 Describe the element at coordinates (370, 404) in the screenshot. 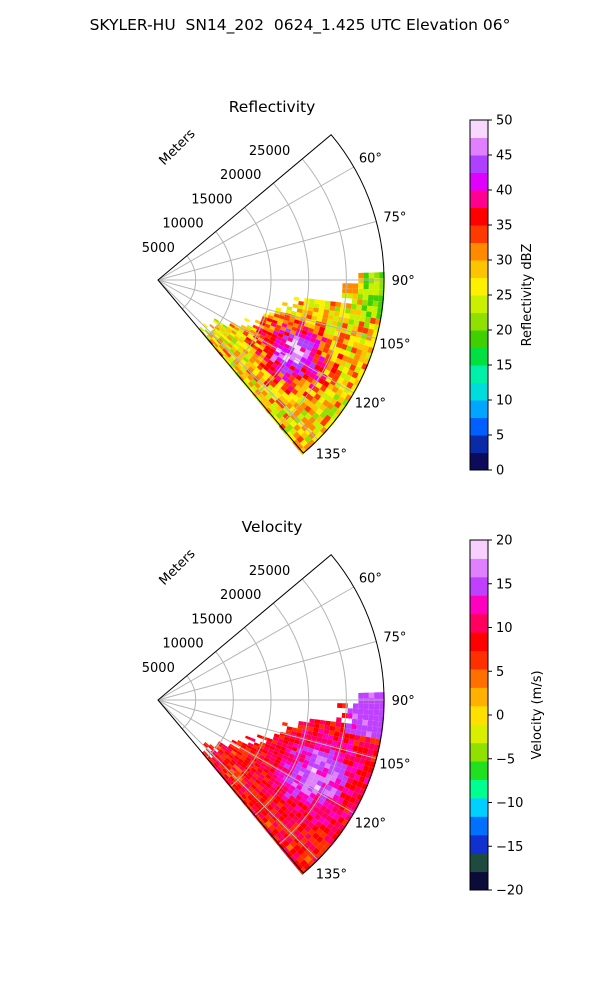

I see `azimuth-tick-label: 120°` at that location.